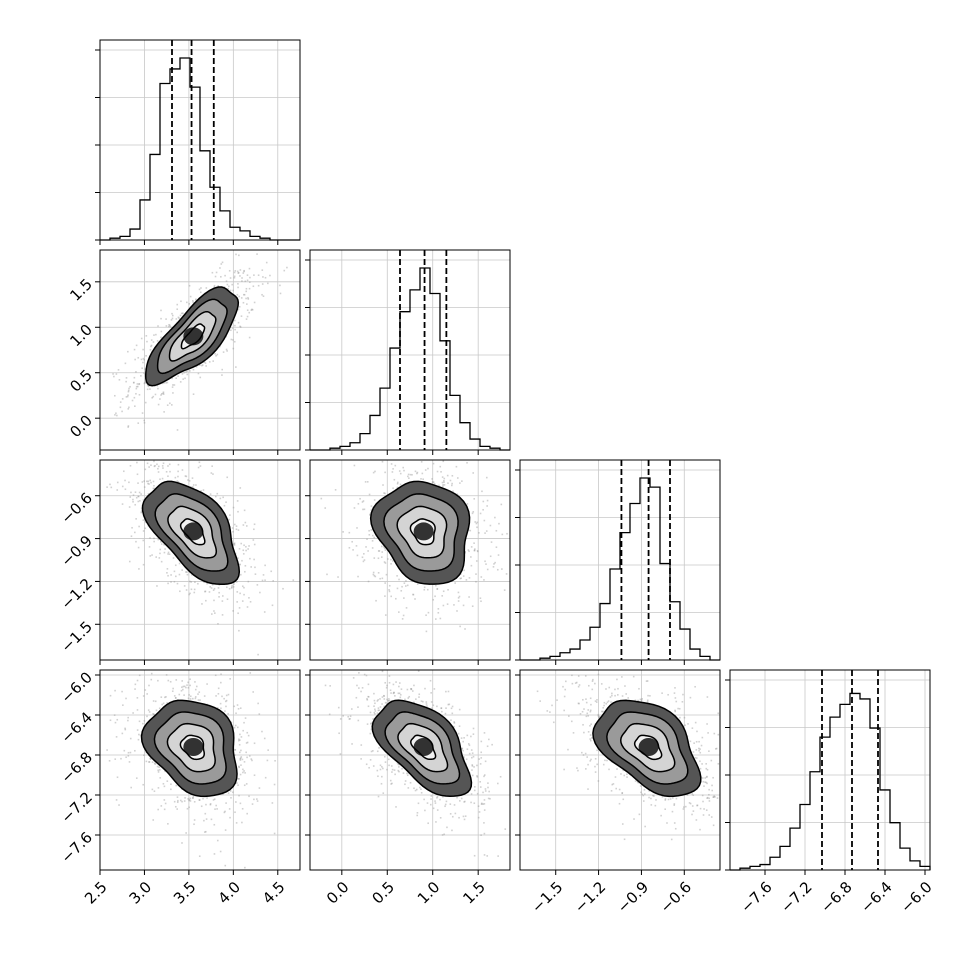 The height and width of the screenshot is (970, 970). Describe the element at coordinates (77, 847) in the screenshot. I see `y-tick-label: −7.6` at that location.